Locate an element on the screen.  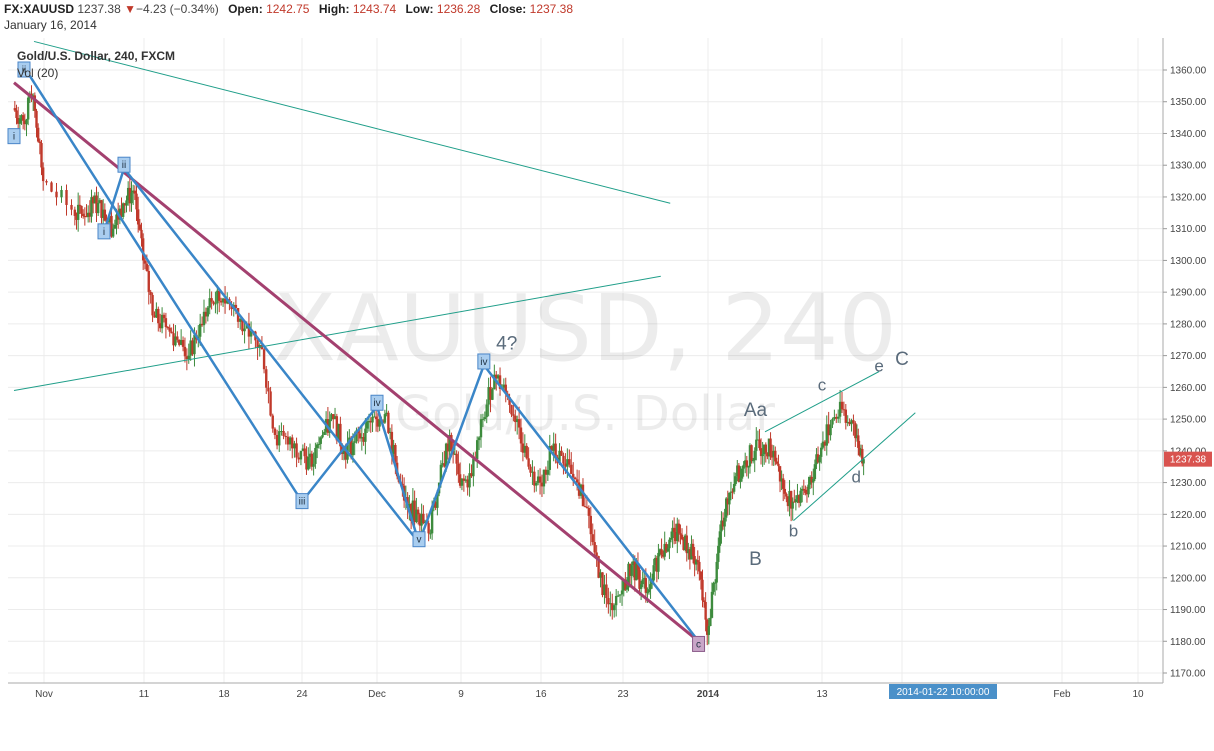
y-tick-label: 1260.00 is located at coordinates (1188, 388).